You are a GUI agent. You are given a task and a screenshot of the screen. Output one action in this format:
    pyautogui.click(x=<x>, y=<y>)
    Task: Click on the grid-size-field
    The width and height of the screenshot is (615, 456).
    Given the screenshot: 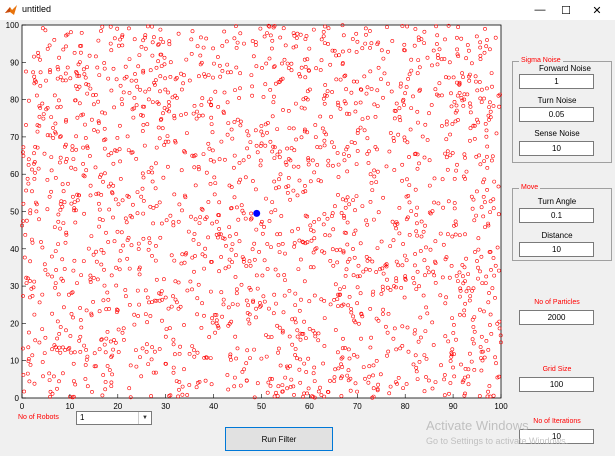 What is the action you would take?
    pyautogui.click(x=556, y=384)
    